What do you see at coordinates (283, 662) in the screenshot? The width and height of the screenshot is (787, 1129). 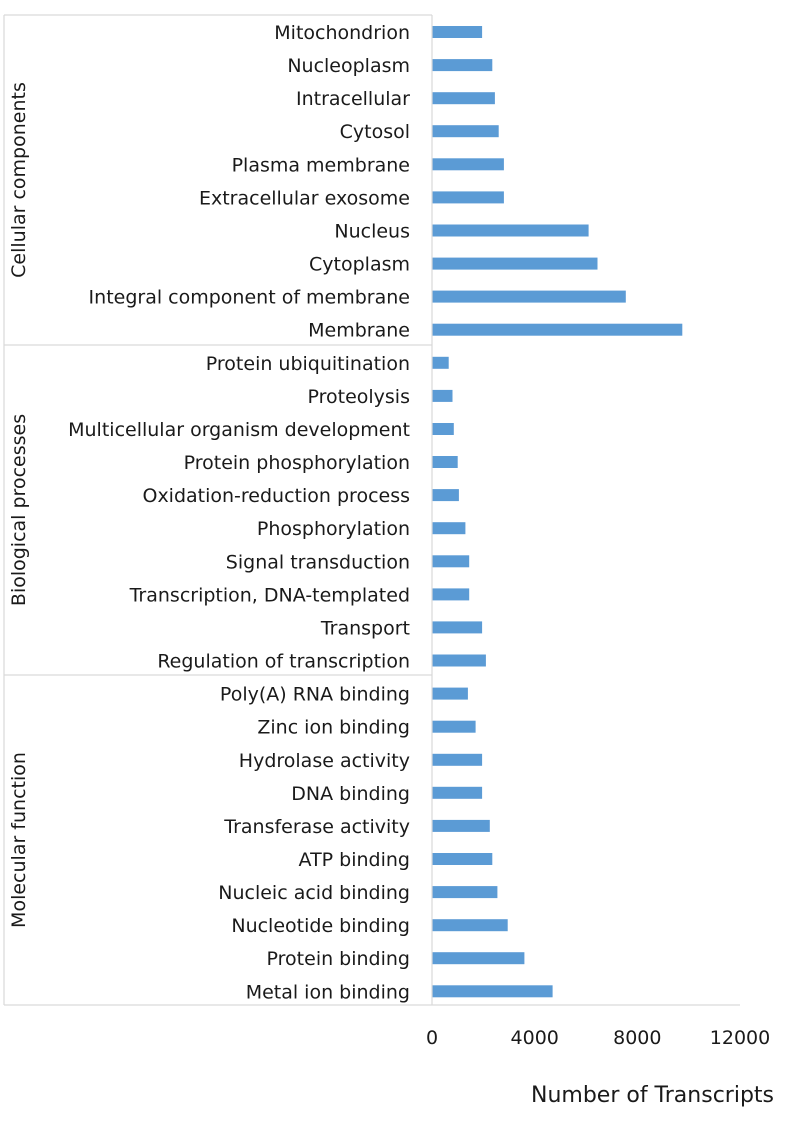 I see `category-label: Regulation of transcription` at bounding box center [283, 662].